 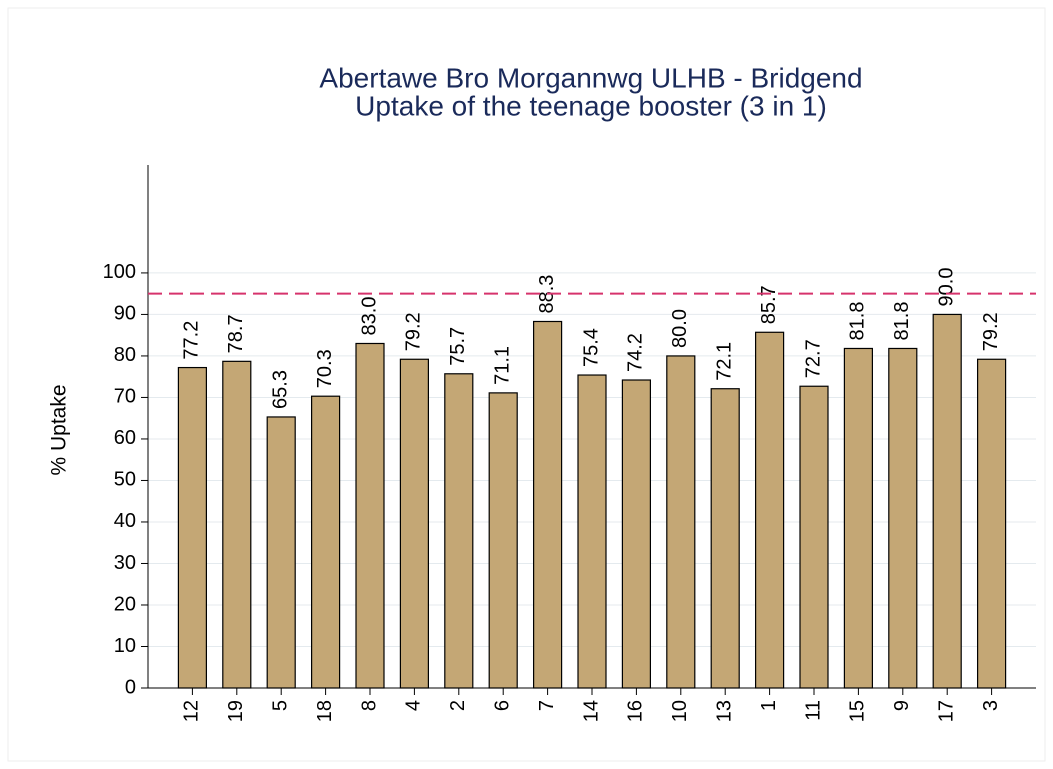 What do you see at coordinates (769, 705) in the screenshot?
I see `x-tick-label: 1` at bounding box center [769, 705].